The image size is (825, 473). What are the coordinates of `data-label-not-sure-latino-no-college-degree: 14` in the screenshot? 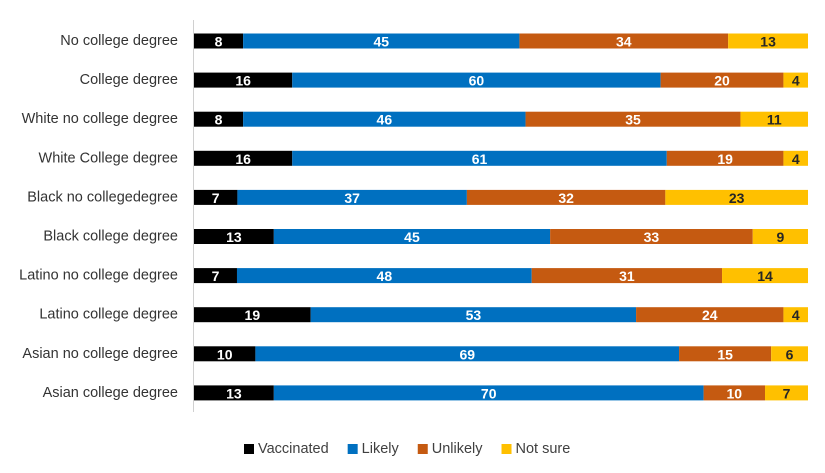 It's located at (765, 276).